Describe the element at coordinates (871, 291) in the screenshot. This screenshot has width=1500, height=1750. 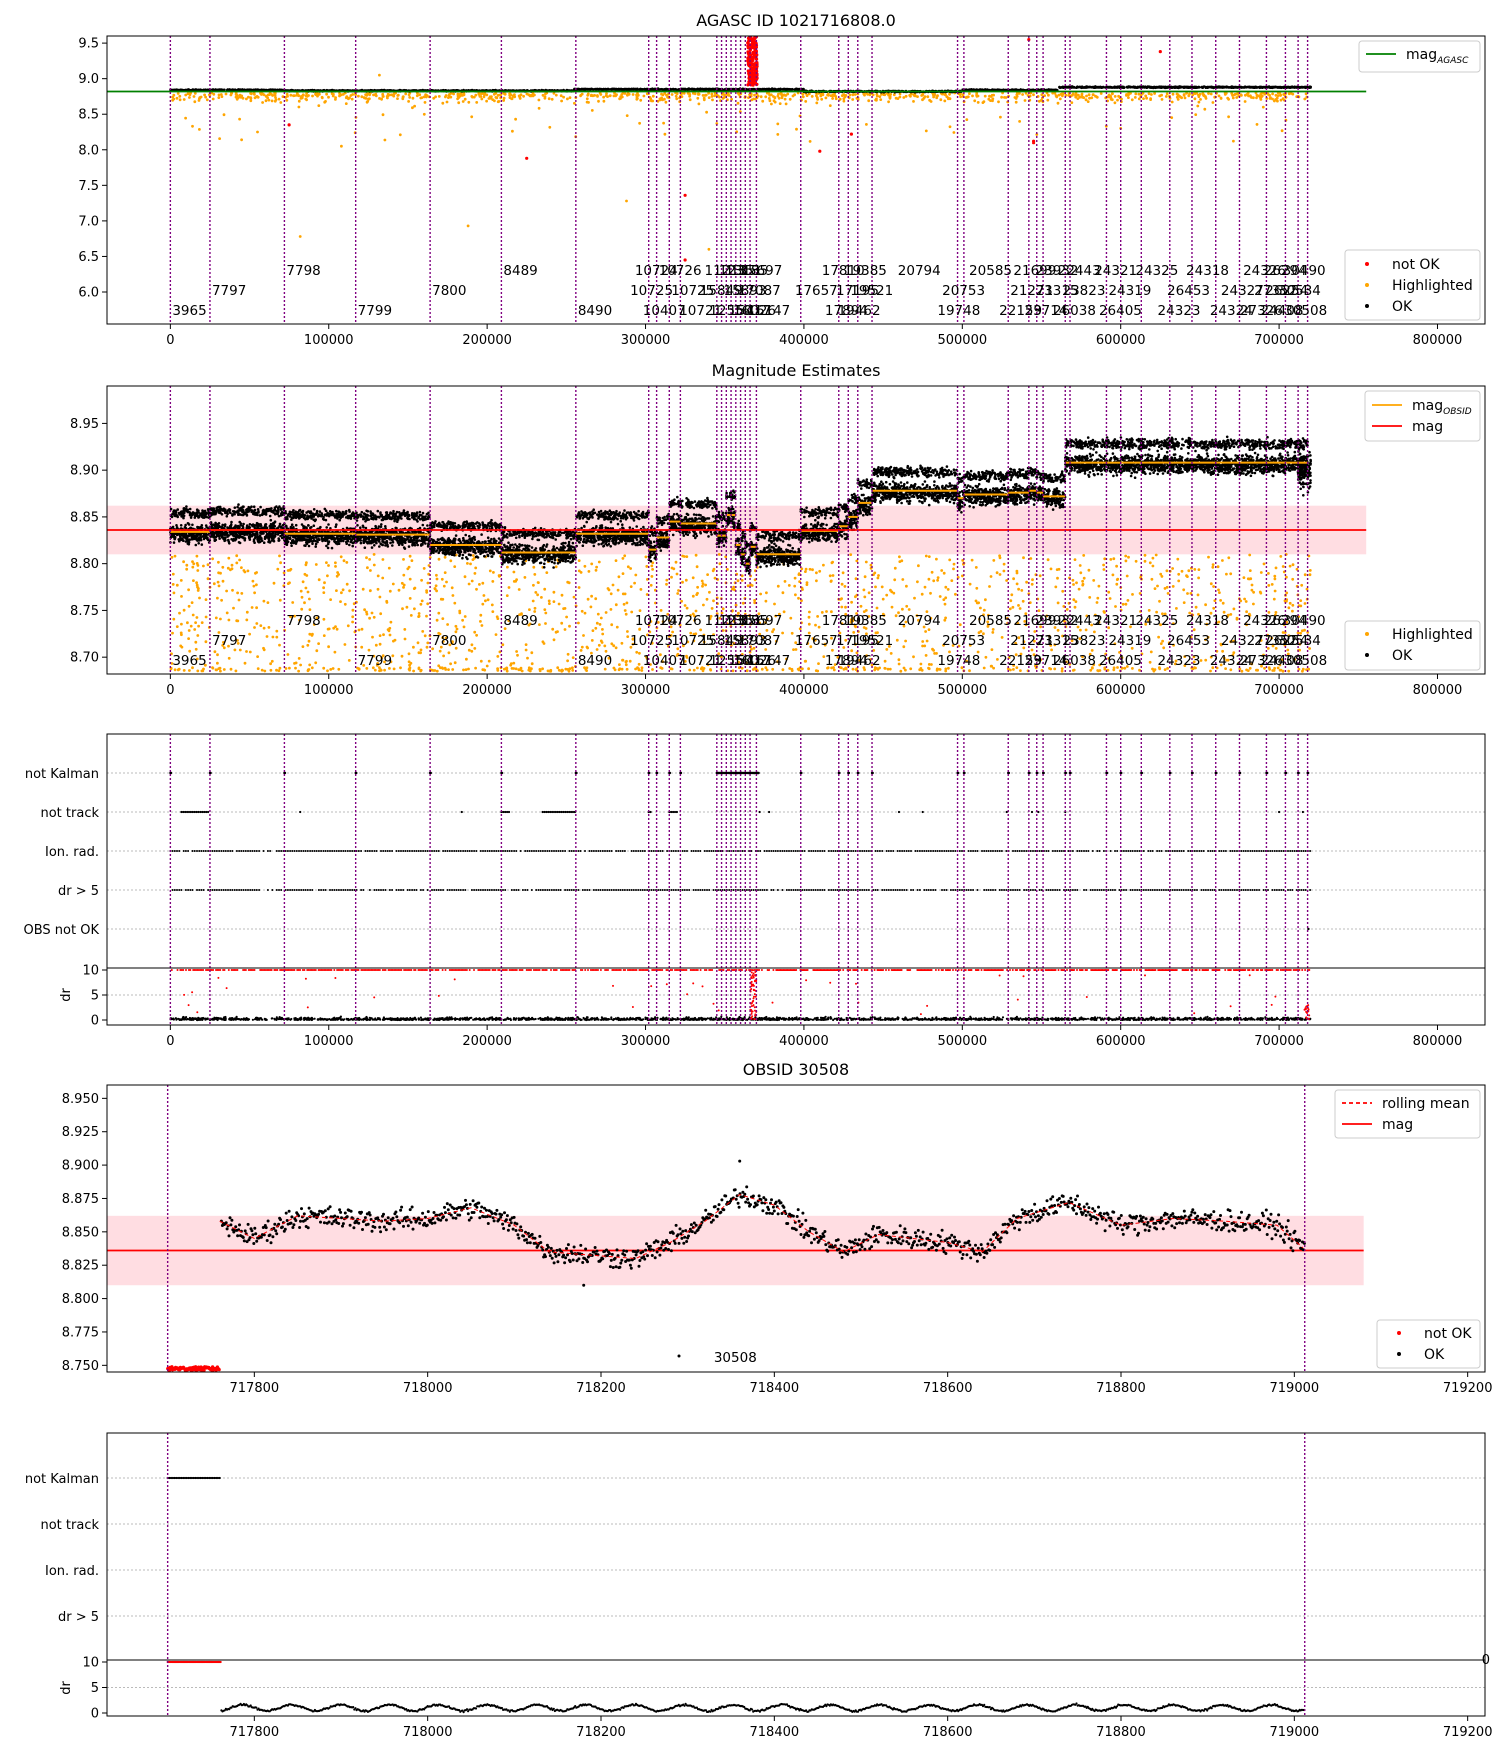
I see `obsid-label: 19521` at that location.